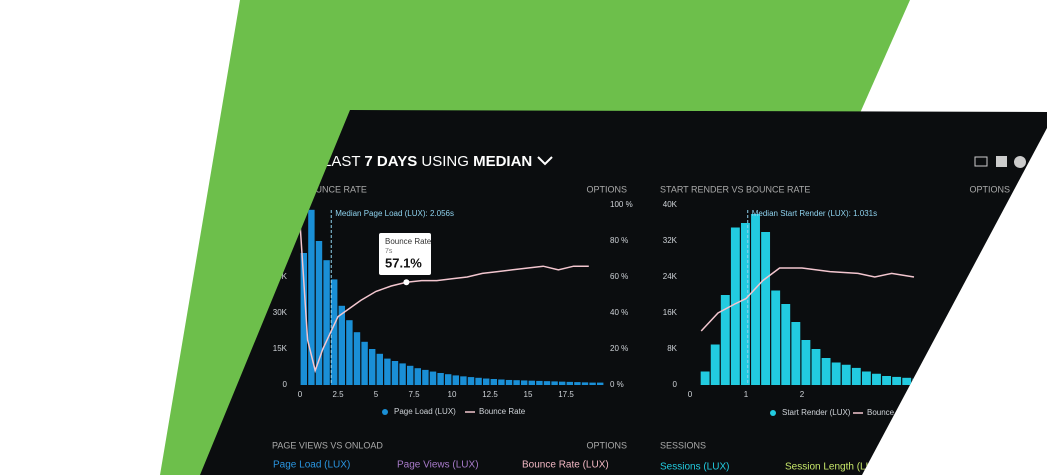 The image size is (1047, 475). I want to click on y-tick-label: 40K, so click(670, 204).